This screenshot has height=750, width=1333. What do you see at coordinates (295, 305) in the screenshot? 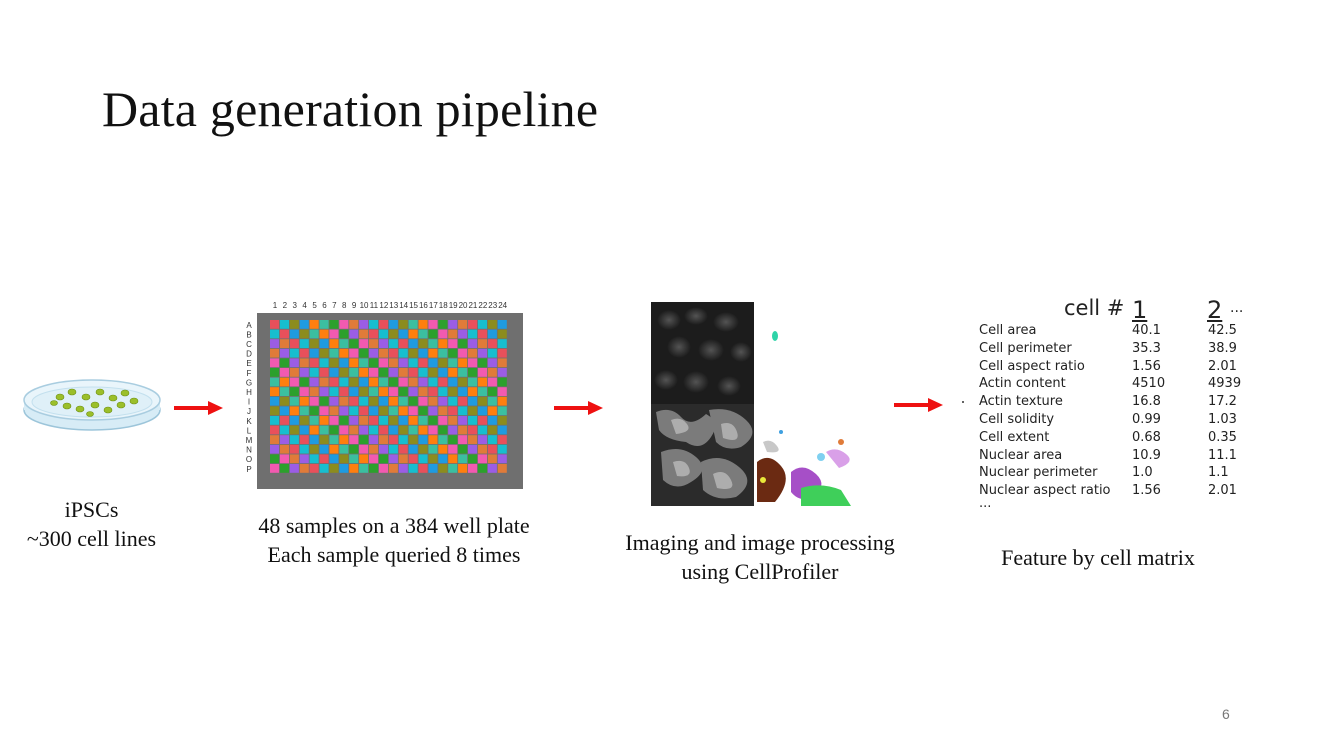
I see `plate-column-label: 3` at bounding box center [295, 305].